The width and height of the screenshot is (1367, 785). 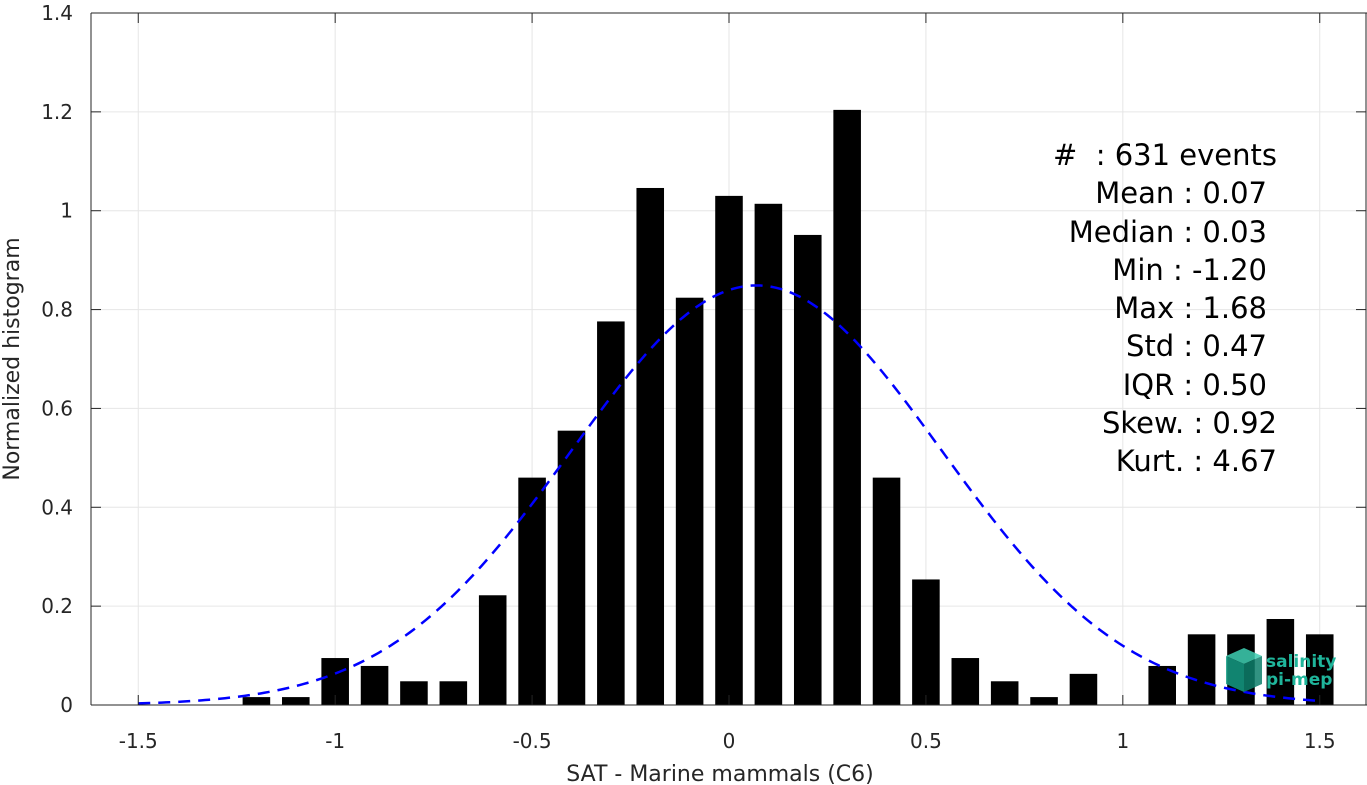 I want to click on stat-mean: Mean : 0.07, so click(x=1181, y=193).